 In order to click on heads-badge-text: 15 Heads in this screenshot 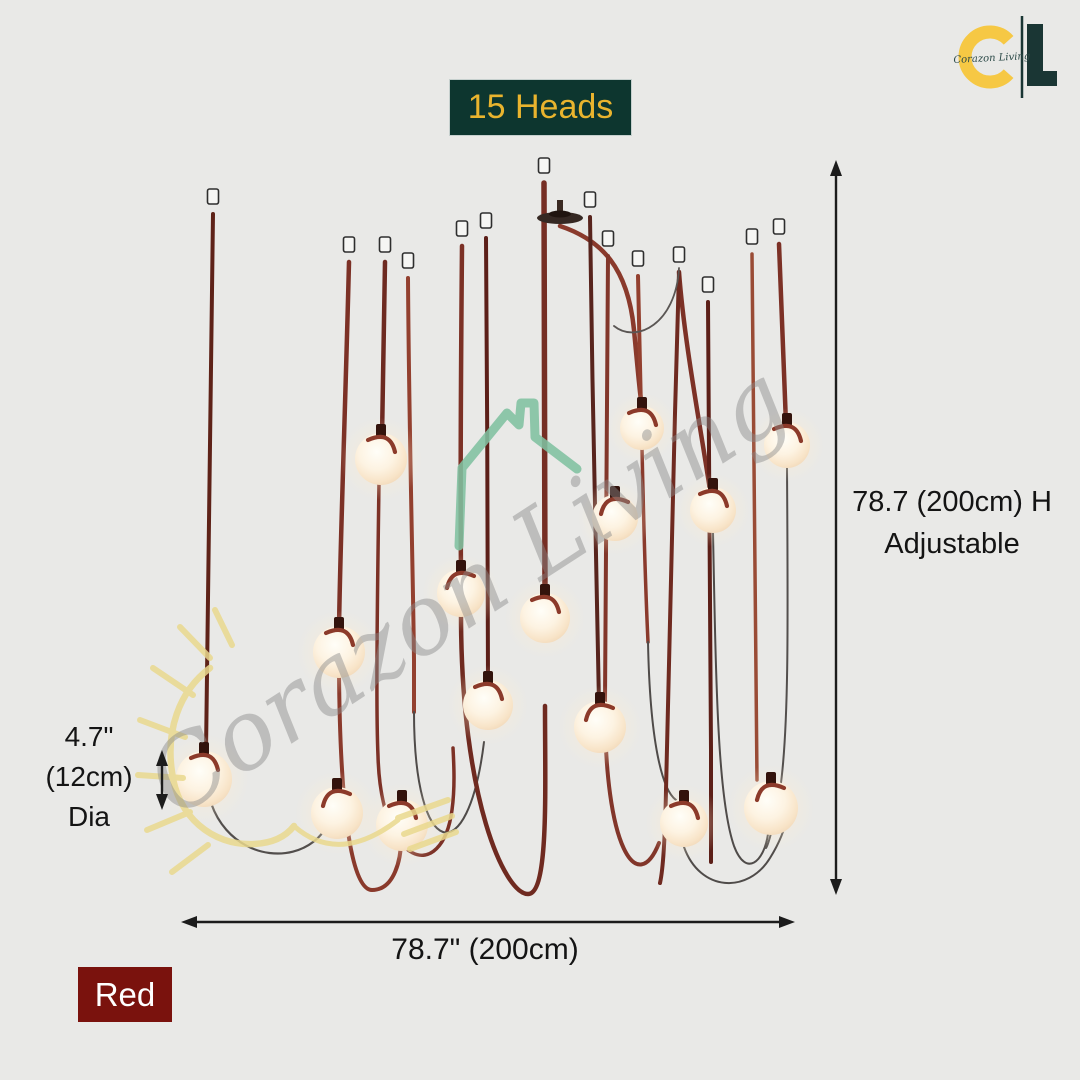, I will do `click(540, 107)`.